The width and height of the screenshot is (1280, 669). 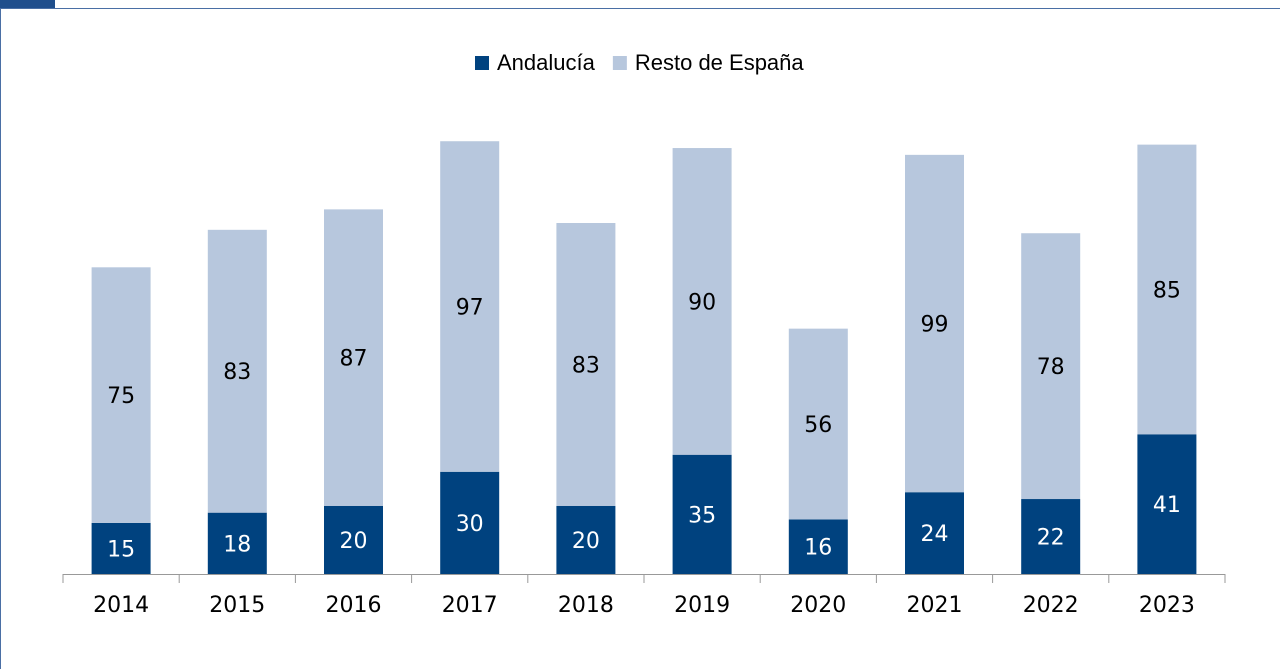 I want to click on data-label: 87, so click(x=354, y=359).